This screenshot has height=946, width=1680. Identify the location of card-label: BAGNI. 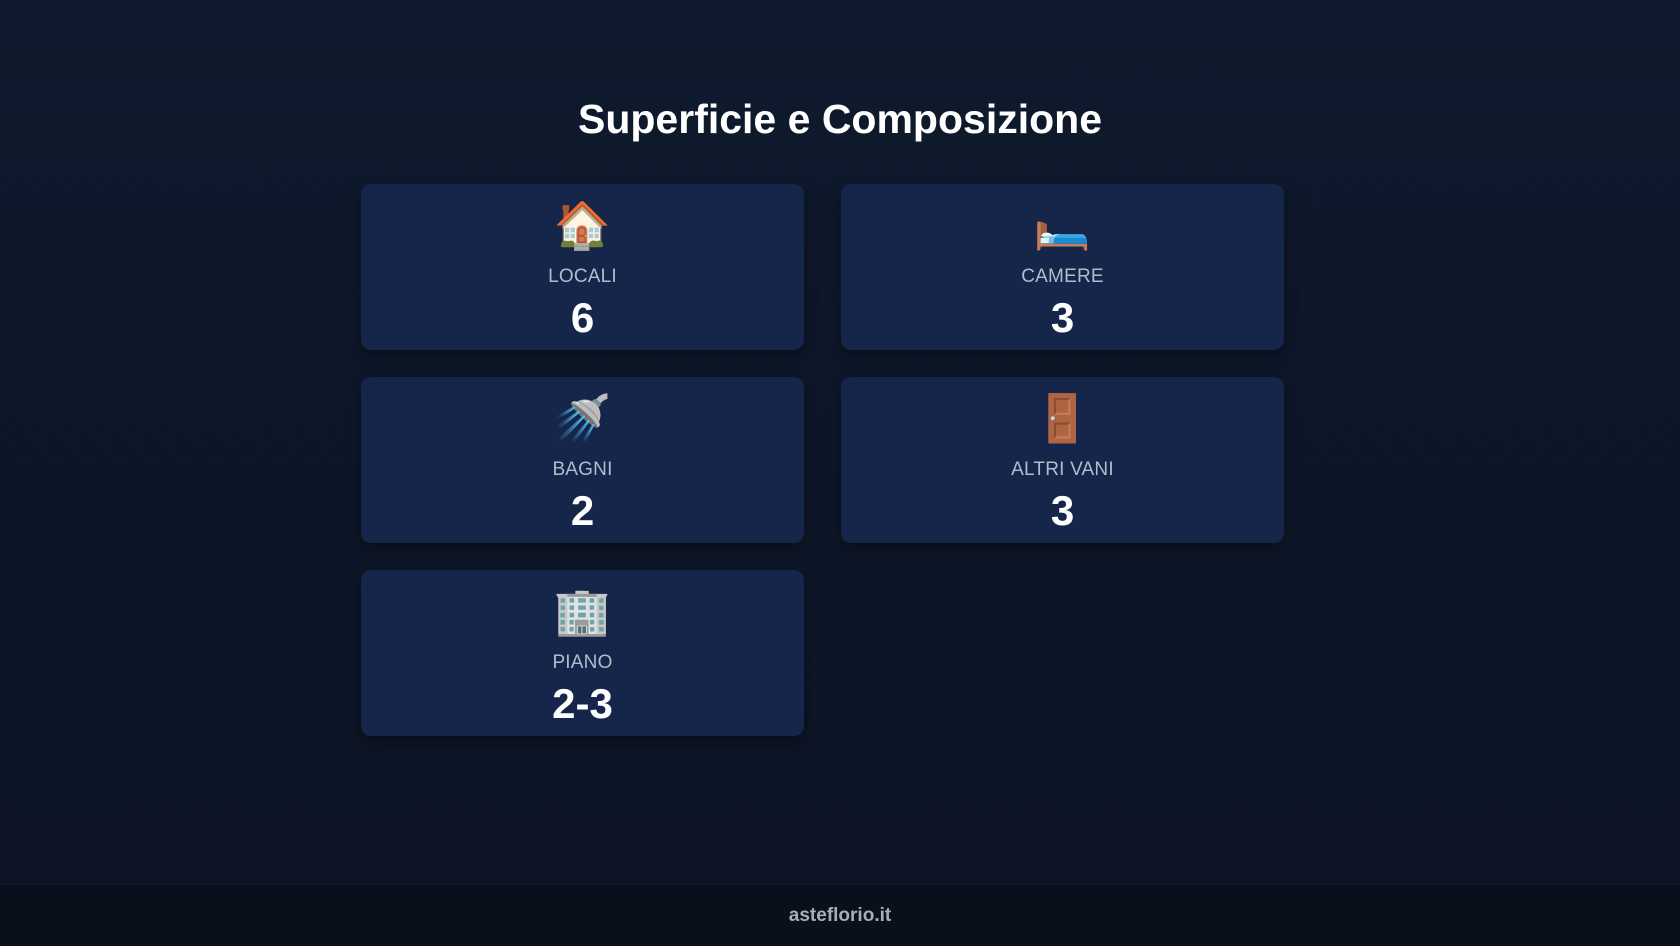
(582, 469).